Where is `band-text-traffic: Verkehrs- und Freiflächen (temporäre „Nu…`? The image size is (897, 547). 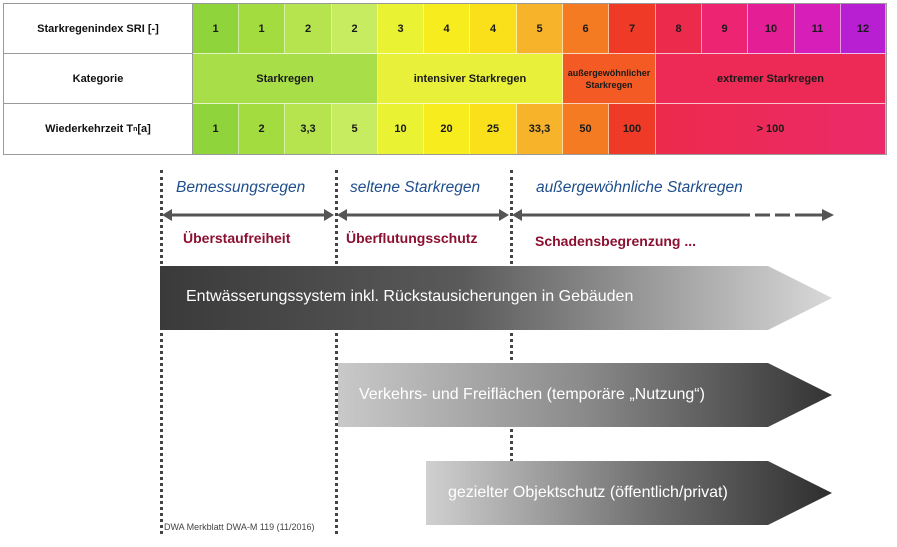 band-text-traffic: Verkehrs- und Freiflächen (temporäre „Nu… is located at coordinates (532, 394).